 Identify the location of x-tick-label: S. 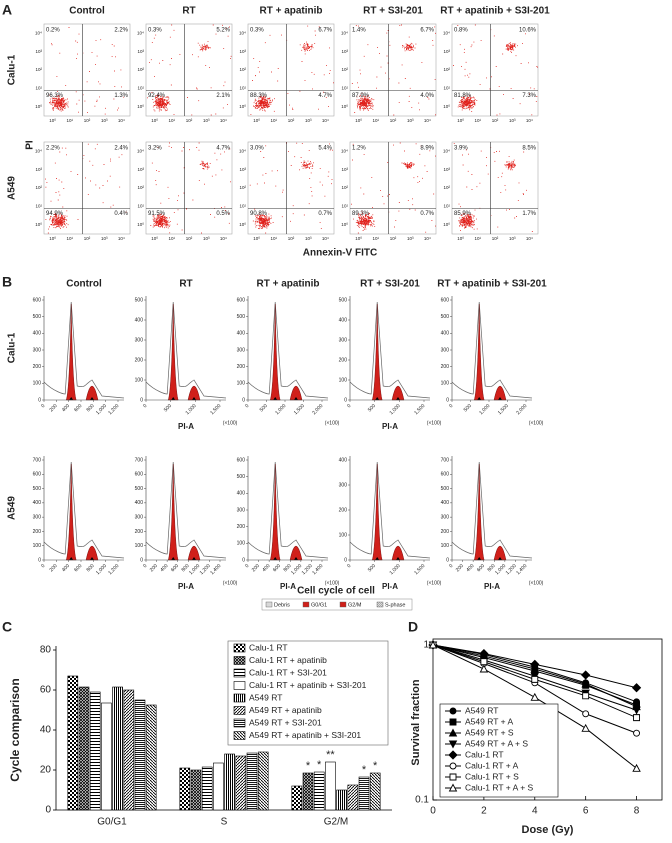
(224, 822).